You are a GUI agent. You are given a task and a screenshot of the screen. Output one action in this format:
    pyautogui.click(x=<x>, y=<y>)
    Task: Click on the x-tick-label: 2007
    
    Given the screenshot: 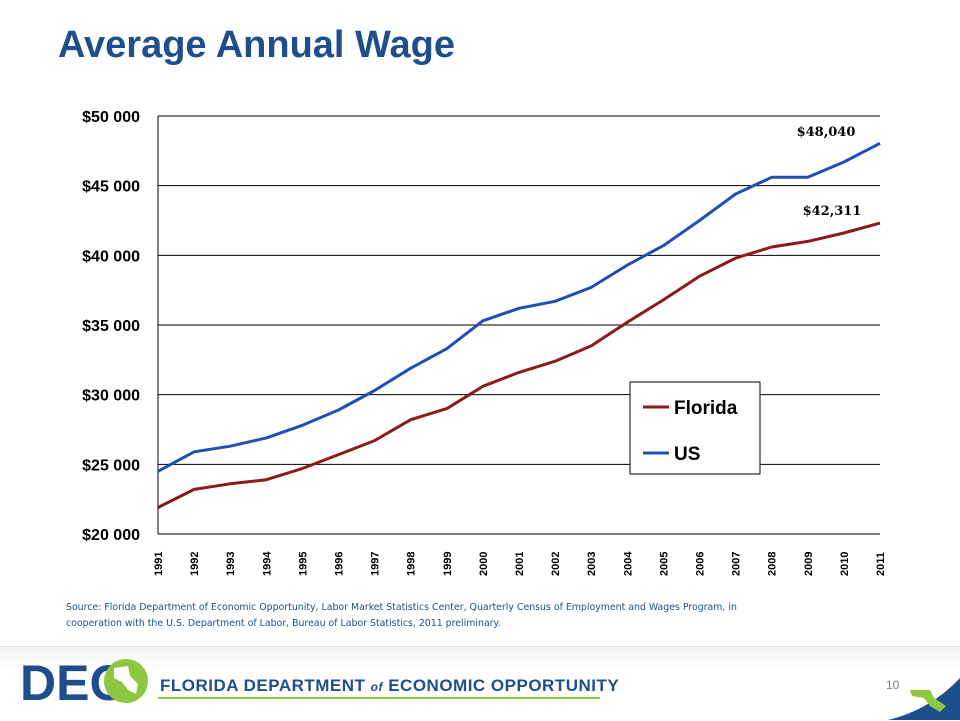 What is the action you would take?
    pyautogui.click(x=737, y=564)
    